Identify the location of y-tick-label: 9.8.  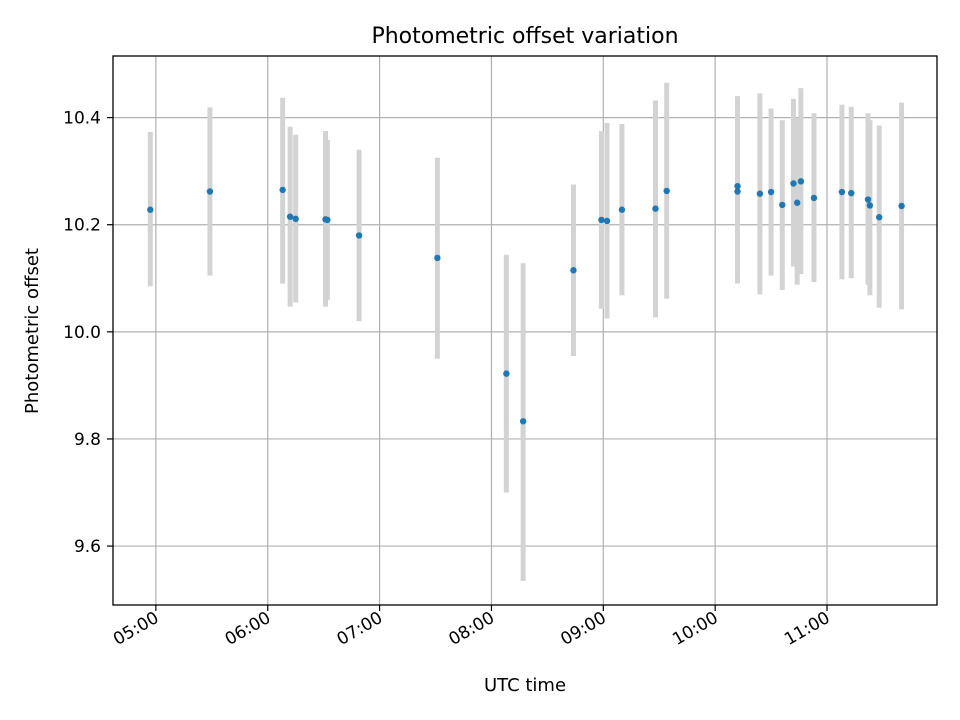
(87, 440).